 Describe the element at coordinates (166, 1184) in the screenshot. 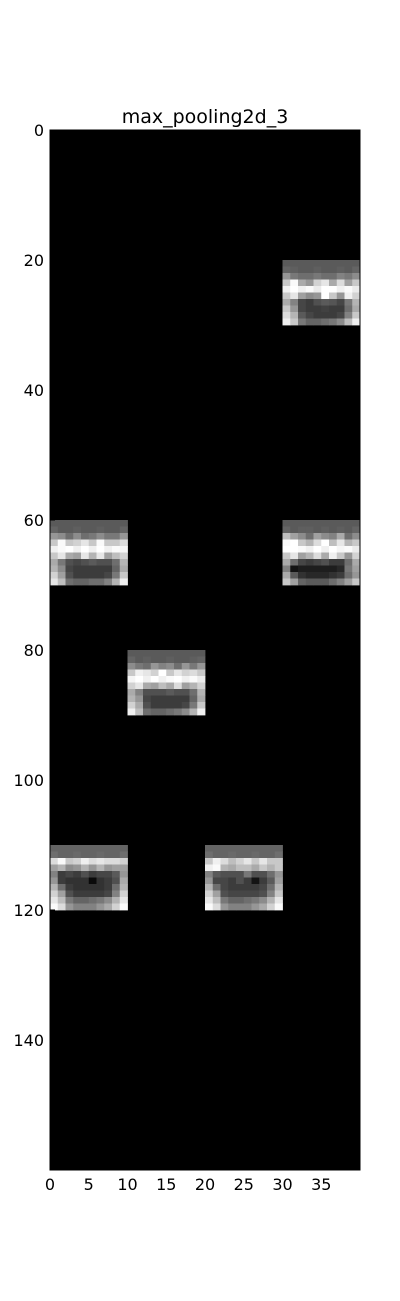

I see `x-tick-label: 15` at that location.